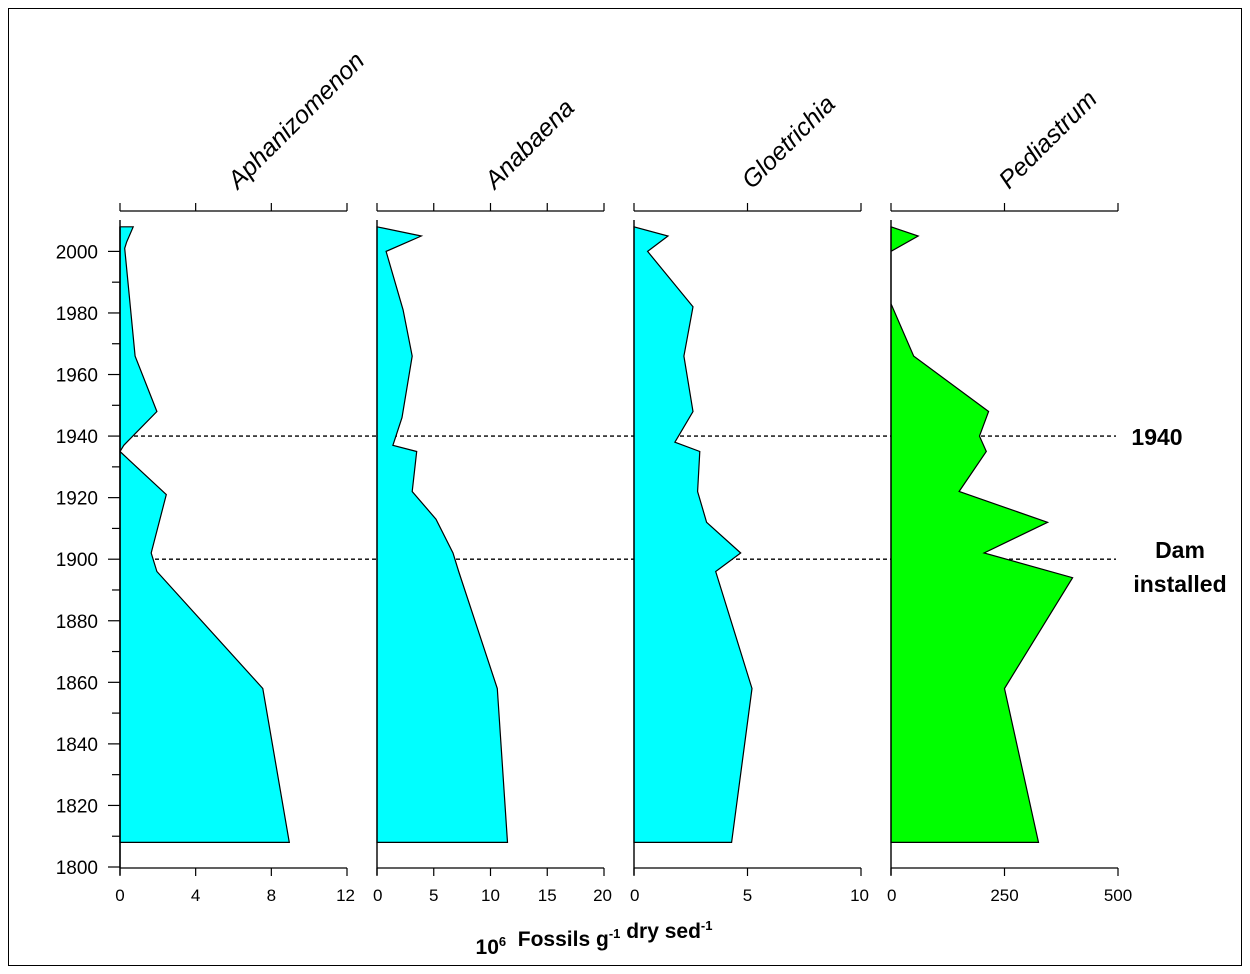 The height and width of the screenshot is (974, 1250). I want to click on annotation-1940: 1940, so click(1156, 437).